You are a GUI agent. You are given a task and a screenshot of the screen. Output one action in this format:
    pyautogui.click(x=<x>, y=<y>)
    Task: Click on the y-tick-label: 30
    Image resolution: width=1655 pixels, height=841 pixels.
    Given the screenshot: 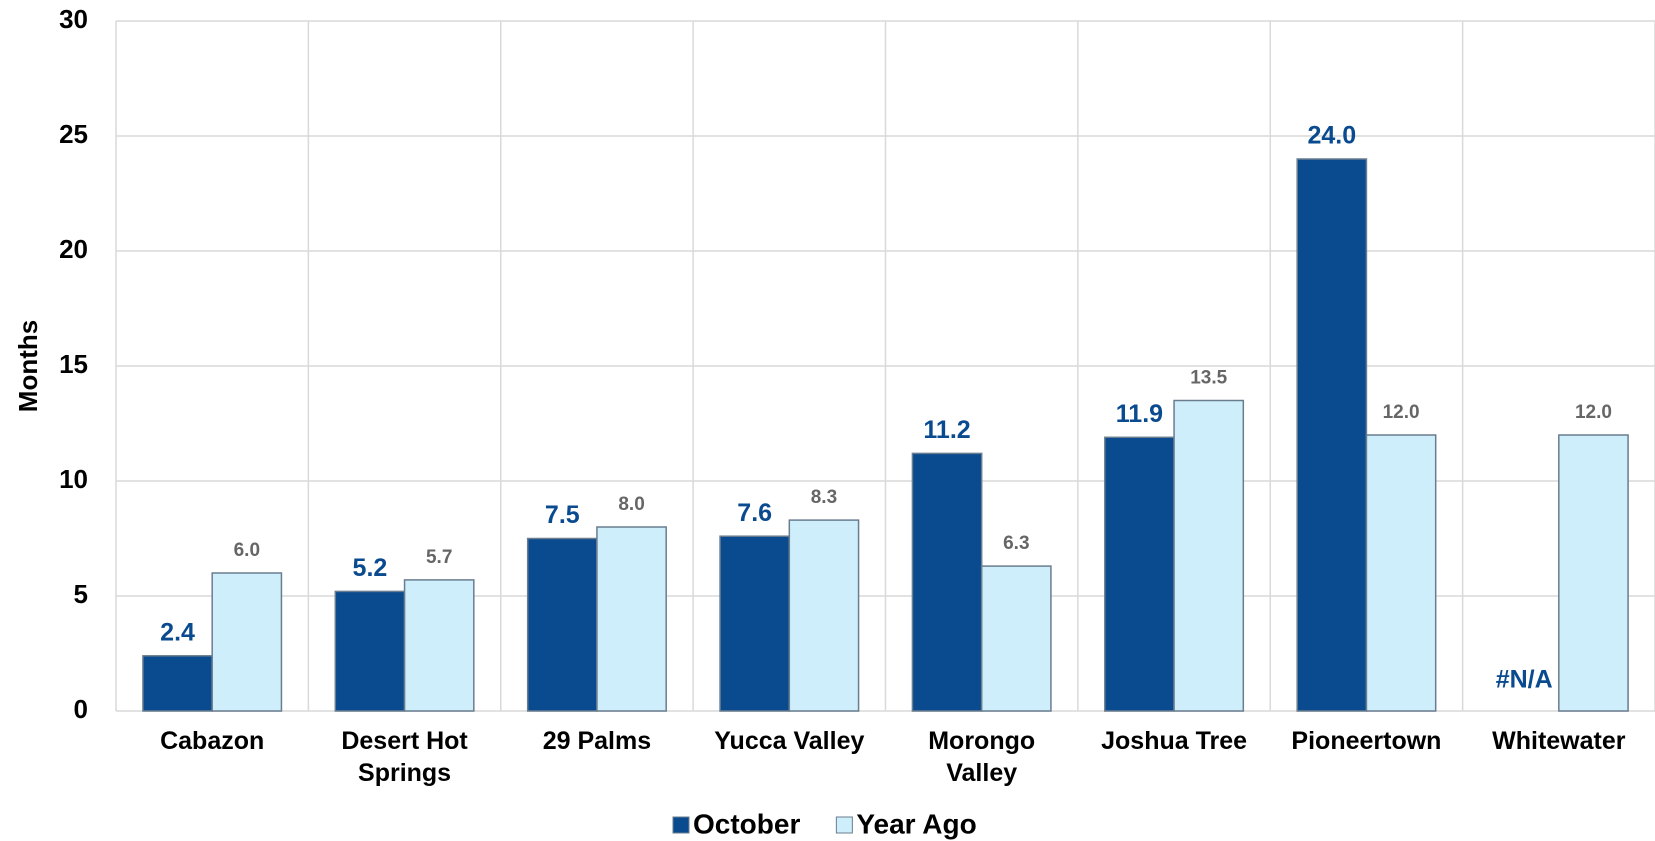 What is the action you would take?
    pyautogui.click(x=73, y=19)
    